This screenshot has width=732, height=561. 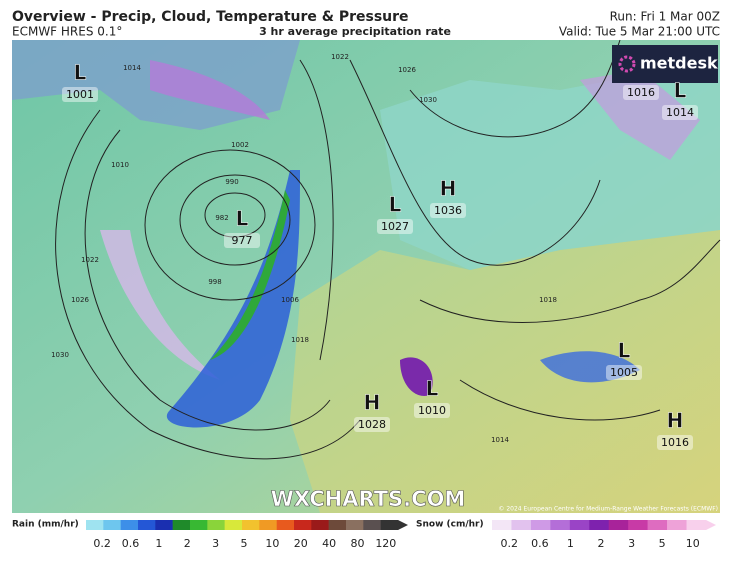 I want to click on snow-legend-tick: 0.2, so click(x=510, y=543).